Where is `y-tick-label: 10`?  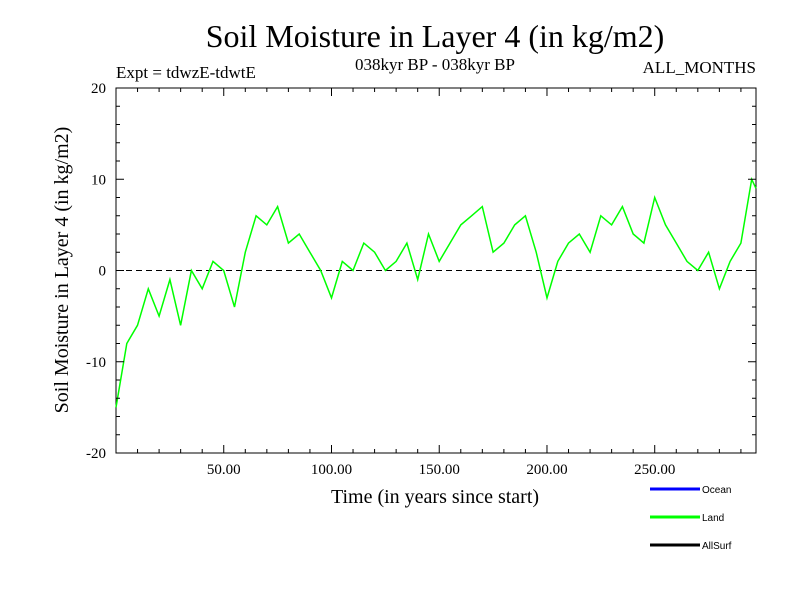 y-tick-label: 10 is located at coordinates (98, 180).